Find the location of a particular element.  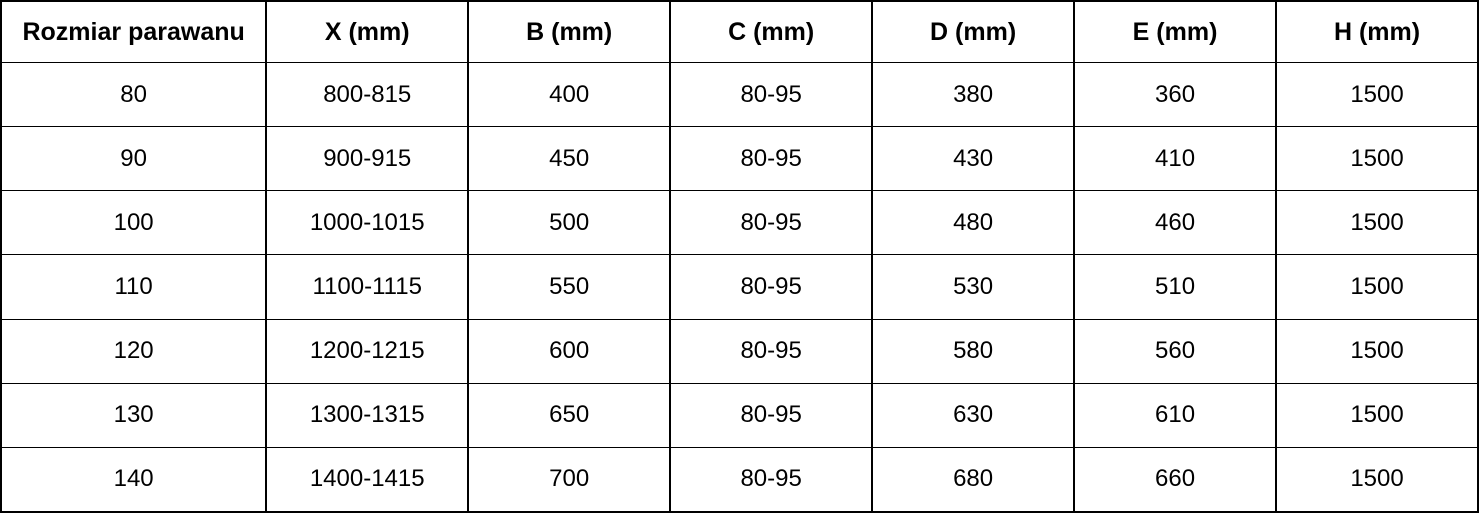

table-row: 120 1200-1215 600 80-95 580 560 1500 is located at coordinates (739, 351).